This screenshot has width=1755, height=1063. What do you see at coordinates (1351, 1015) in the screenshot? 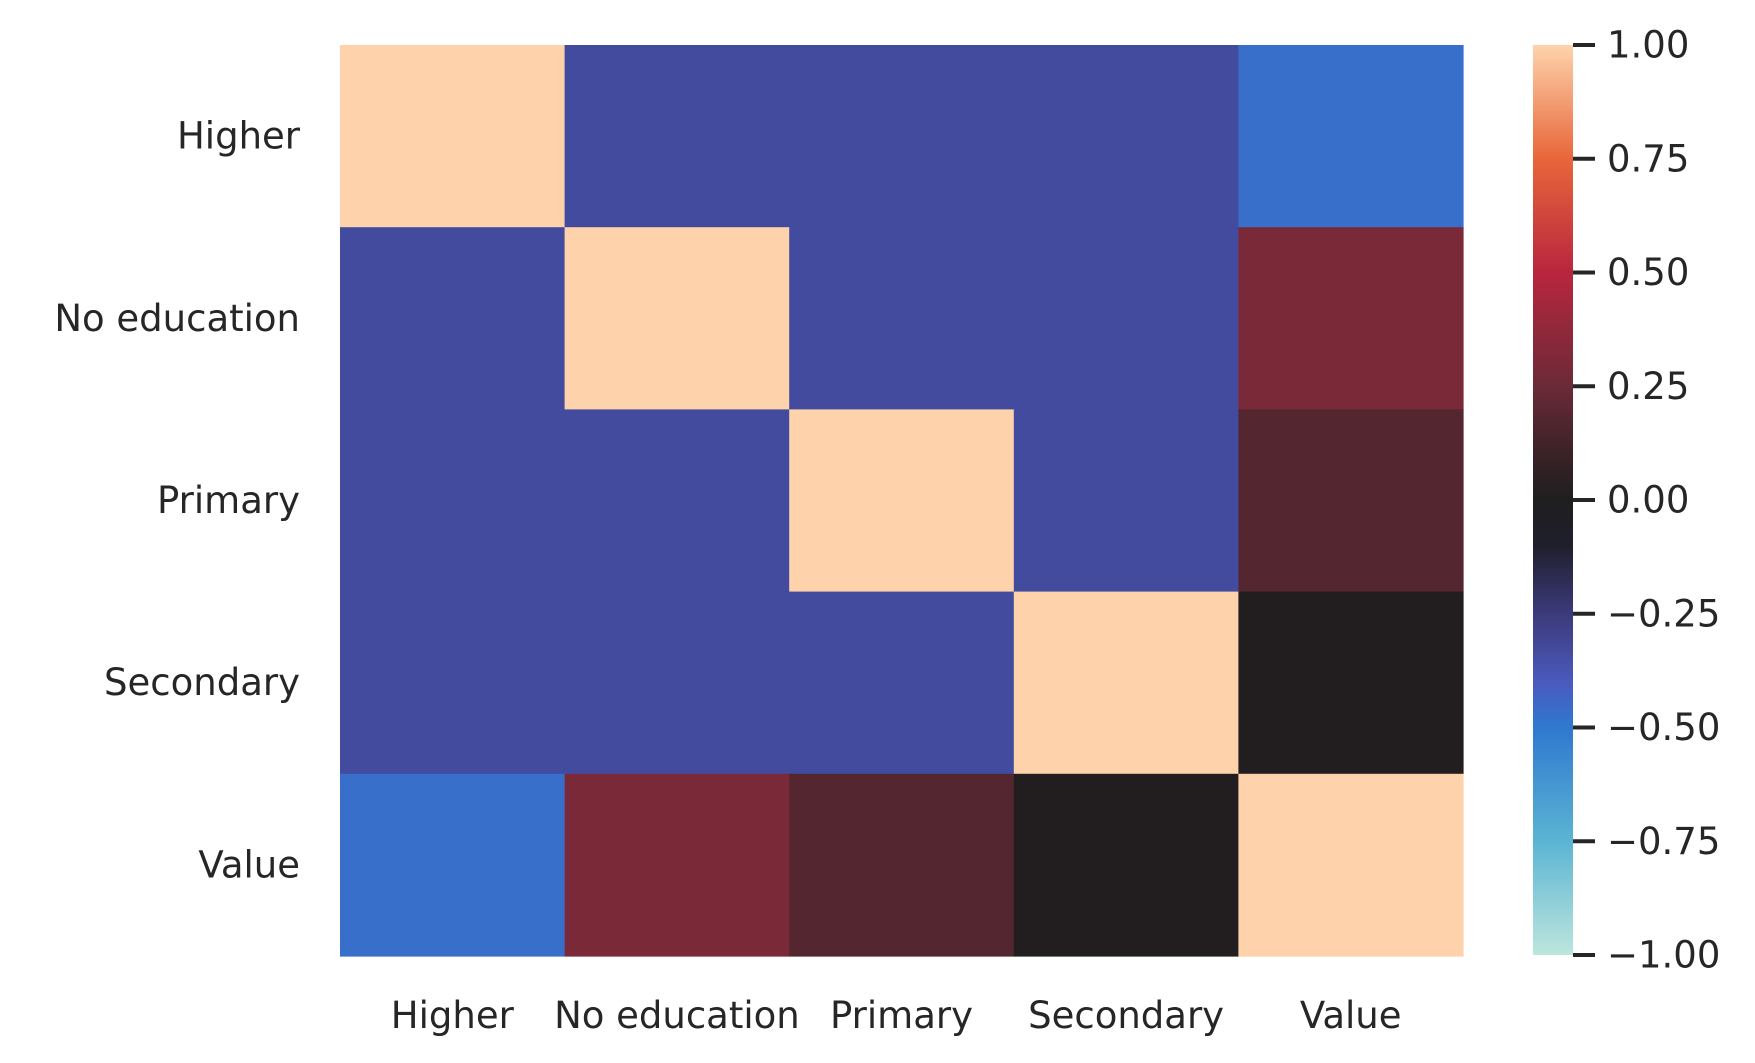
I see `x-tick-label: Value` at bounding box center [1351, 1015].